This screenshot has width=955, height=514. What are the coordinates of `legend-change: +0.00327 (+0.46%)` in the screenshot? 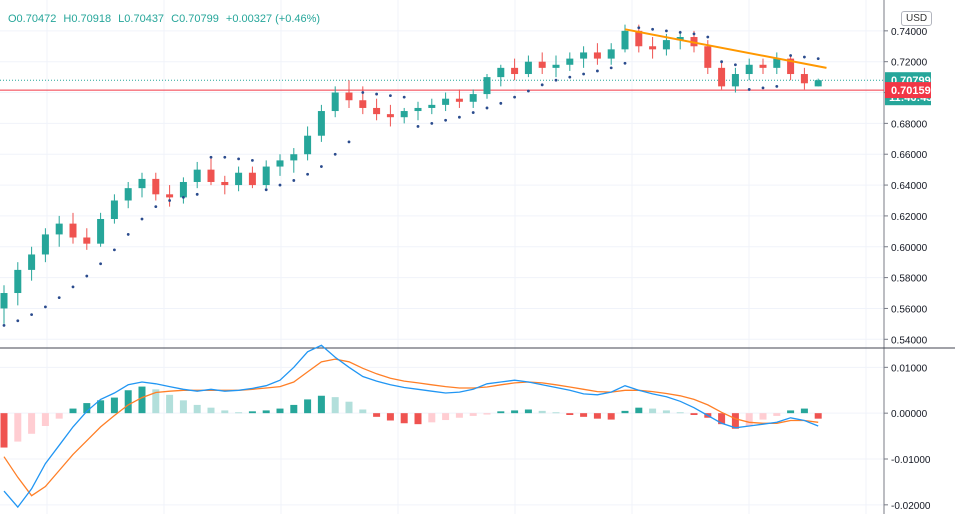 It's located at (273, 19).